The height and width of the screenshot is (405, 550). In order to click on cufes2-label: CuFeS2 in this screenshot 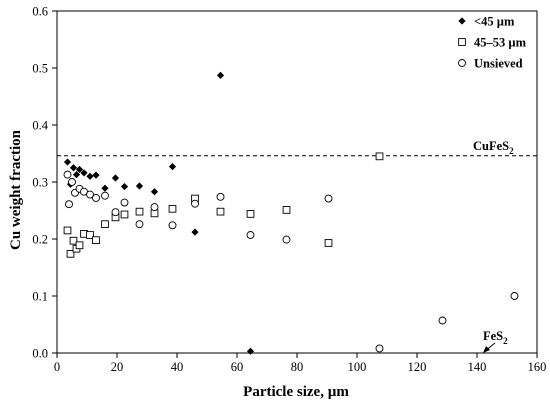, I will do `click(493, 147)`.